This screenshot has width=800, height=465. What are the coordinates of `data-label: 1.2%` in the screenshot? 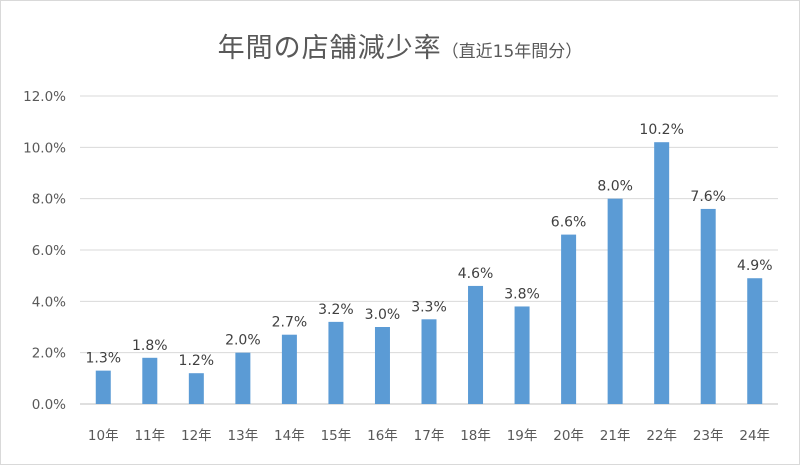 It's located at (197, 361).